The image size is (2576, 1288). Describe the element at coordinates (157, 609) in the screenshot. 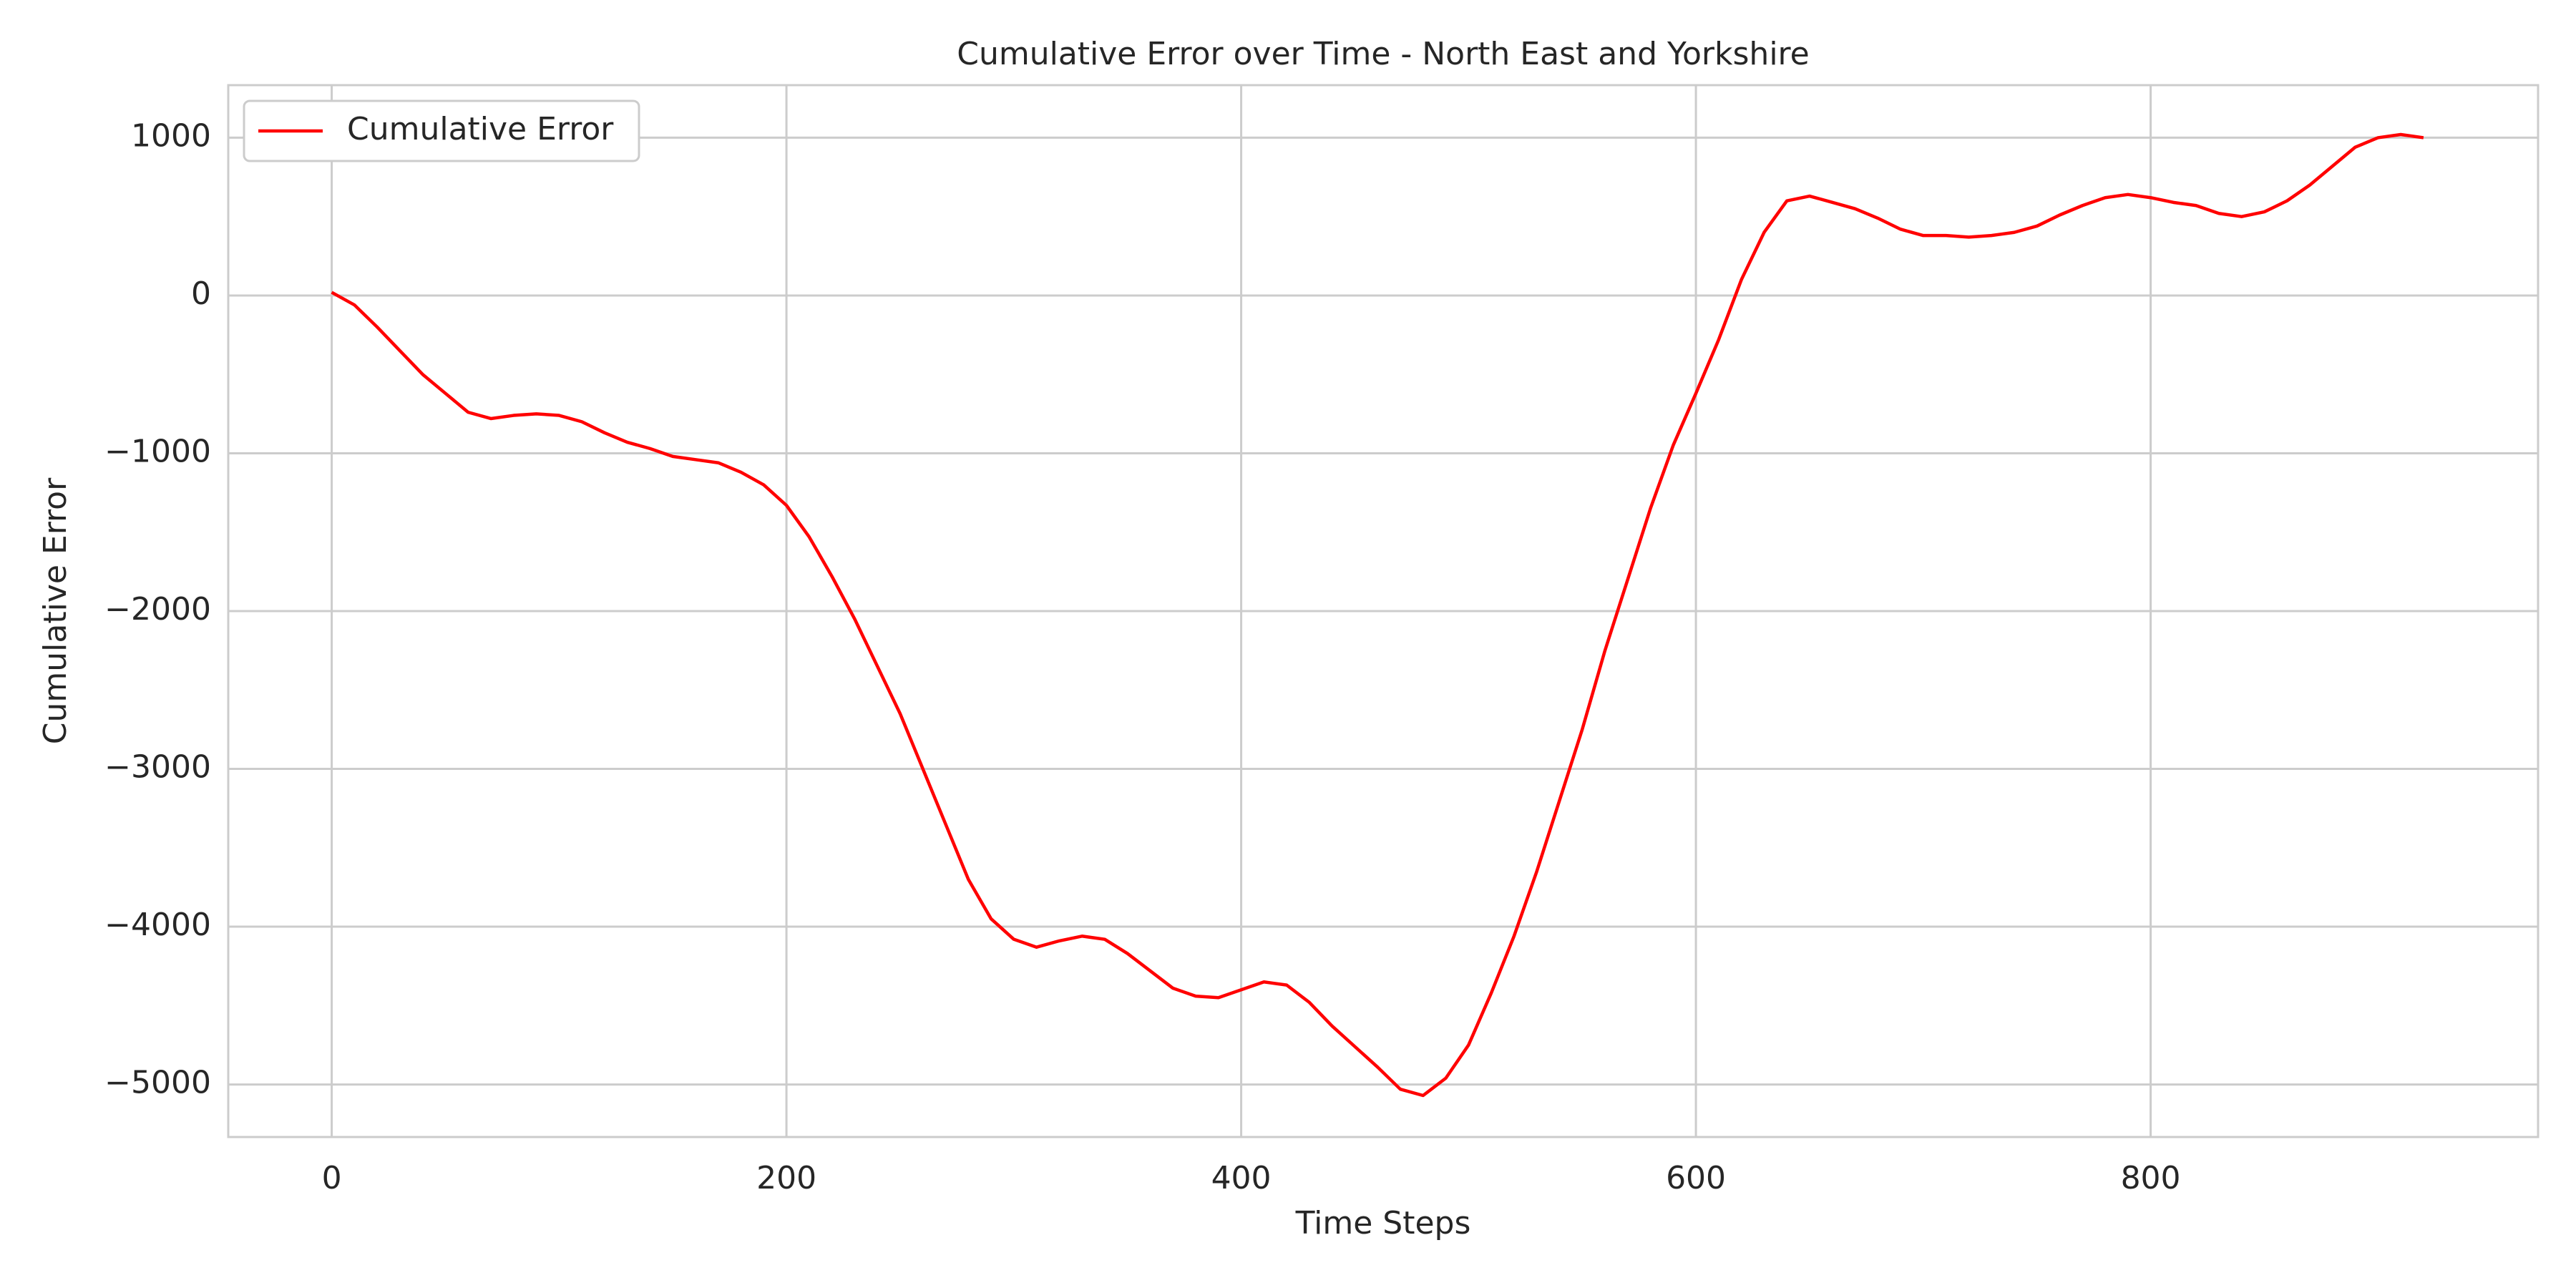

I see `y-tick-label: −2000` at that location.